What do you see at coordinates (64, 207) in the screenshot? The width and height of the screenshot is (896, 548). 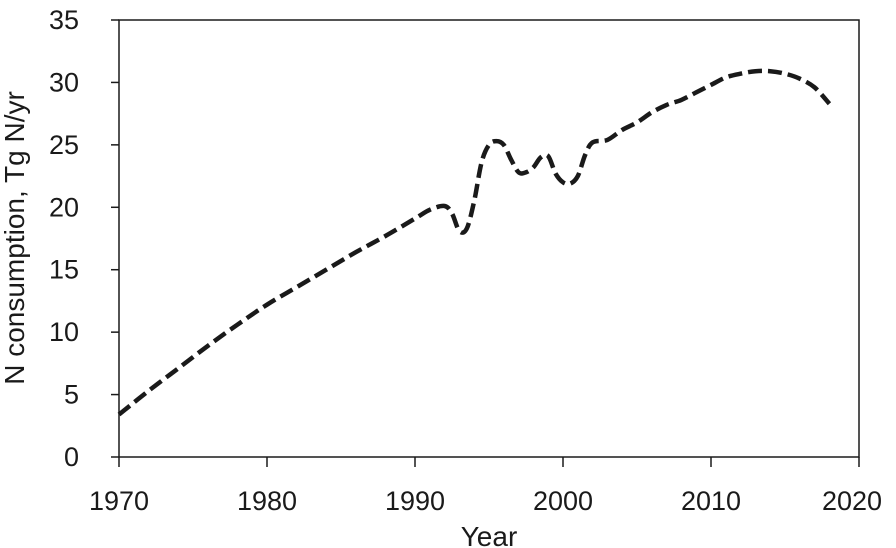 I see `y-tick-label: 20` at bounding box center [64, 207].